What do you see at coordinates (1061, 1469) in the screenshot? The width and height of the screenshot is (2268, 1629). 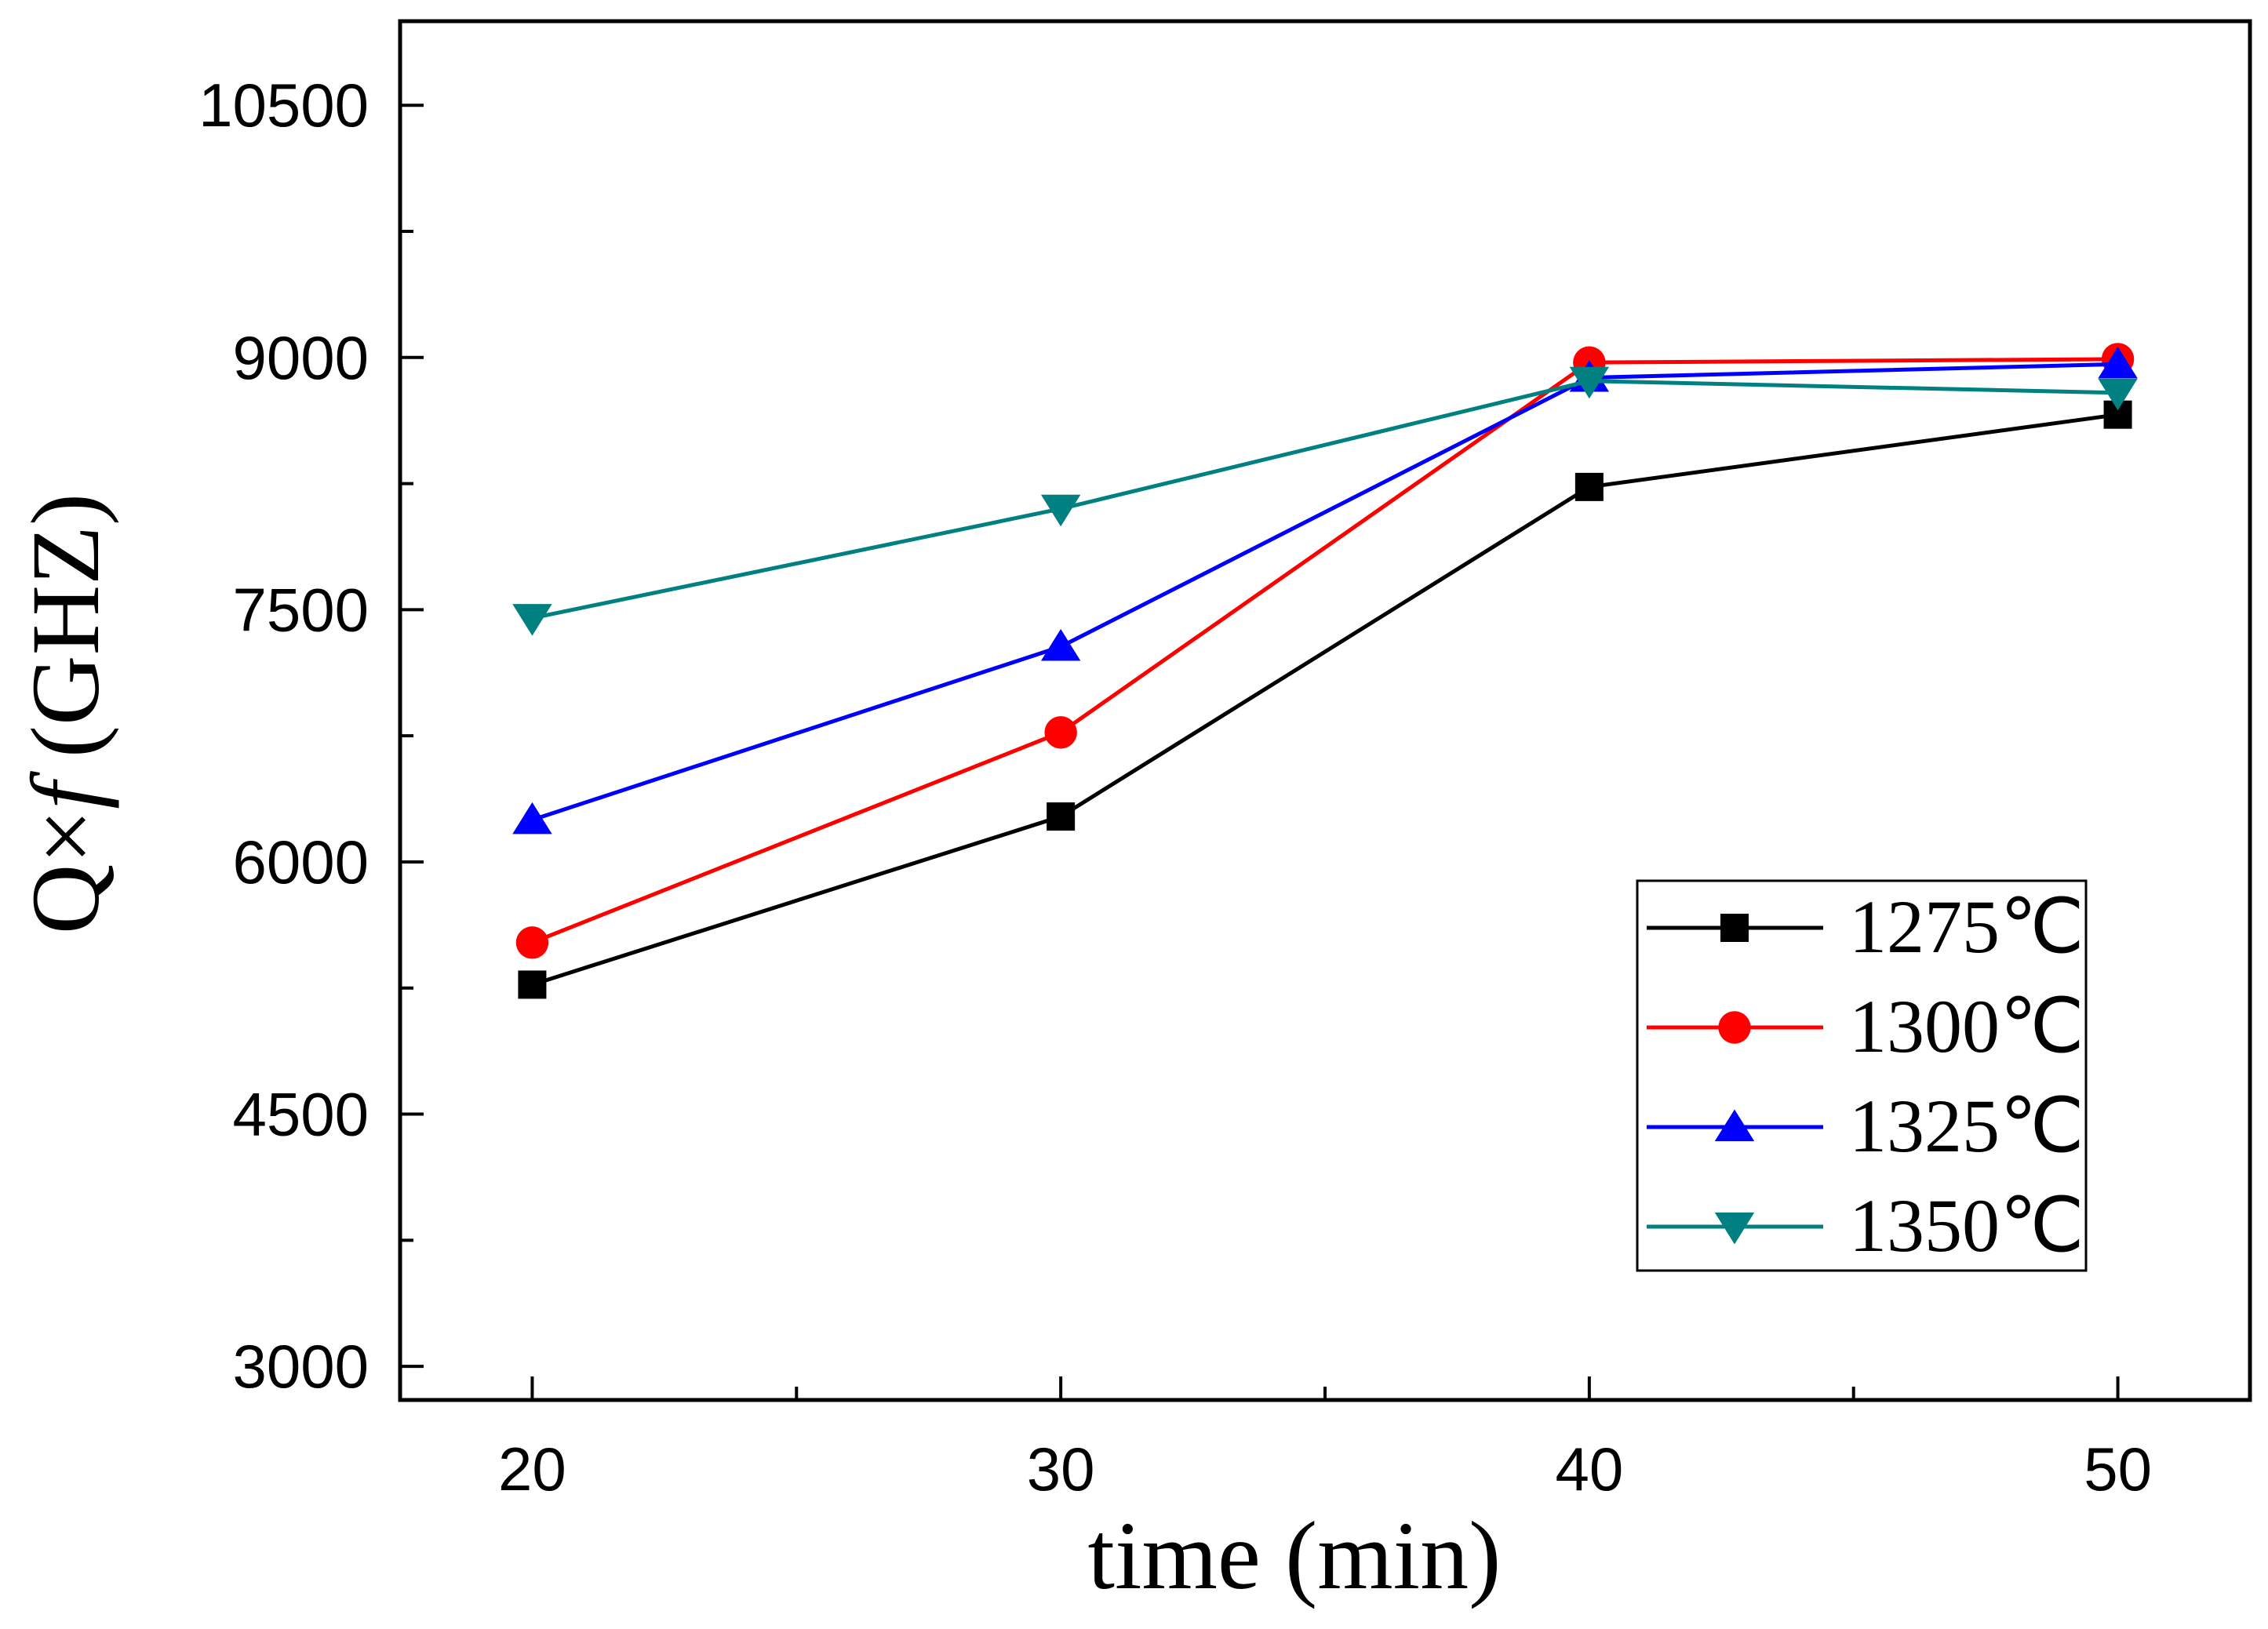 I see `x-tick-label: 30` at bounding box center [1061, 1469].